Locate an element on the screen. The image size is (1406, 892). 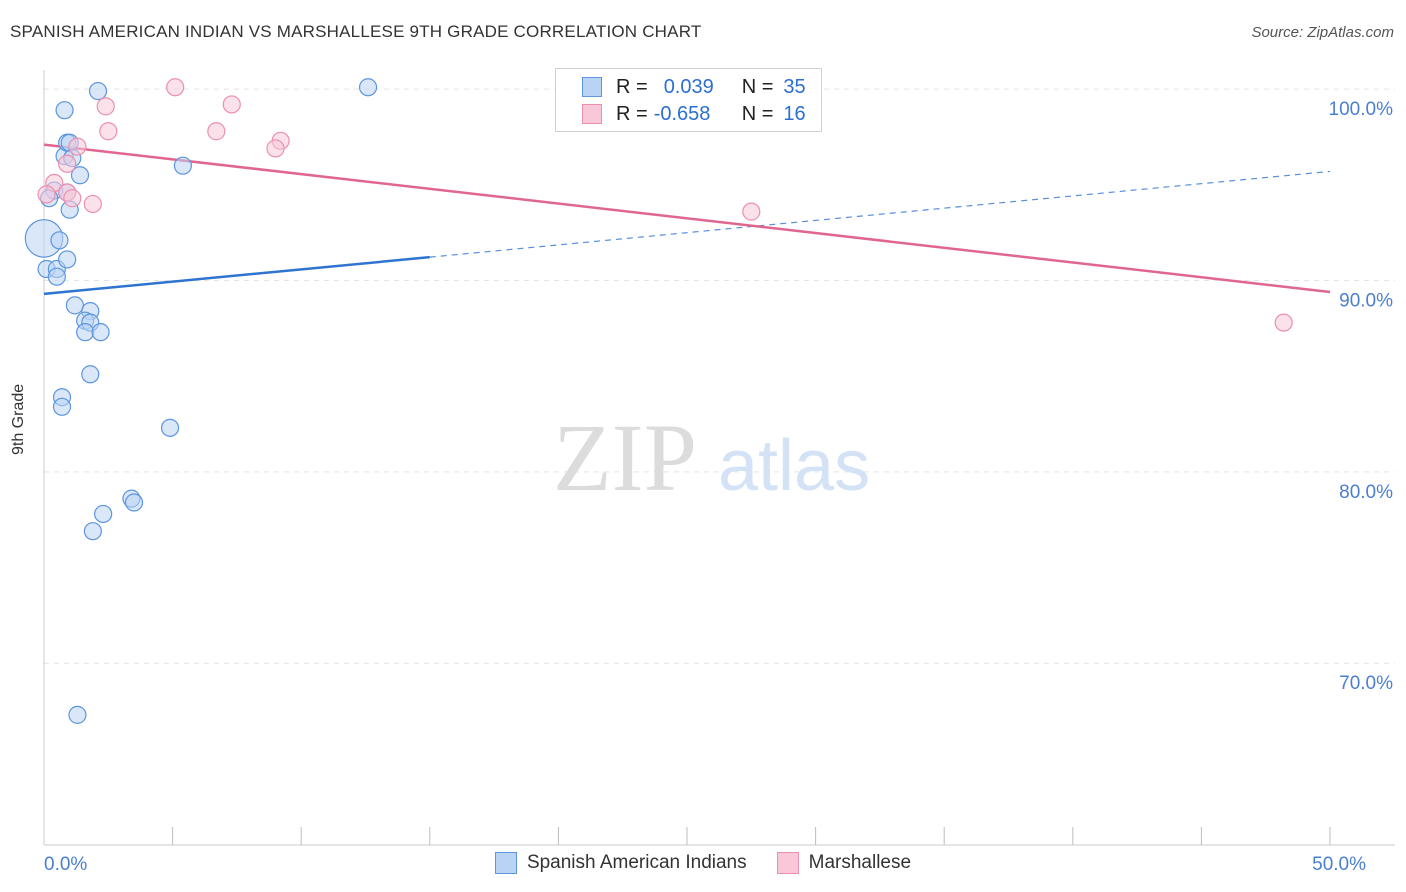
x-tick-label: 50.0% is located at coordinates (1339, 864).